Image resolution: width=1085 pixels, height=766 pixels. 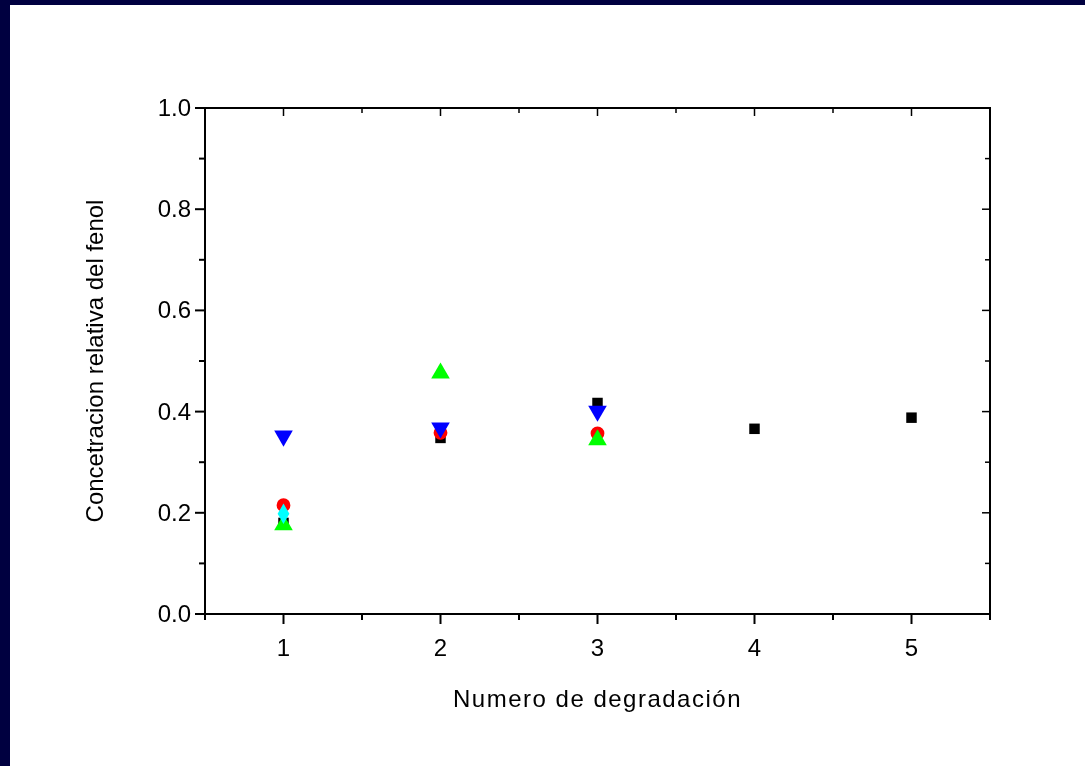 I want to click on x-tick-label: 3, so click(x=597, y=647).